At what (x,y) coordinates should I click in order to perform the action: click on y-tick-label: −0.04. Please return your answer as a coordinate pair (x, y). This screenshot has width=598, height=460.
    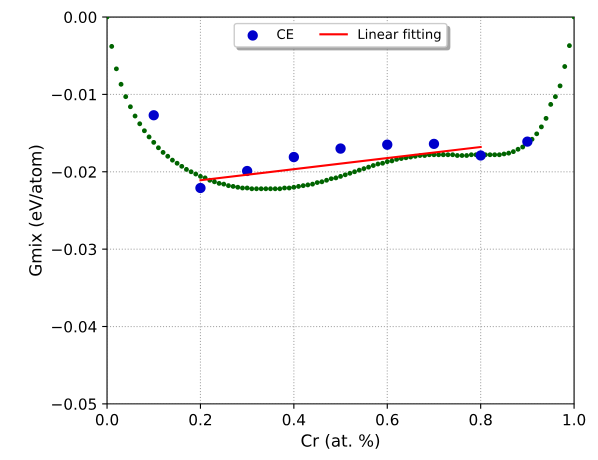
    Looking at the image, I should click on (74, 326).